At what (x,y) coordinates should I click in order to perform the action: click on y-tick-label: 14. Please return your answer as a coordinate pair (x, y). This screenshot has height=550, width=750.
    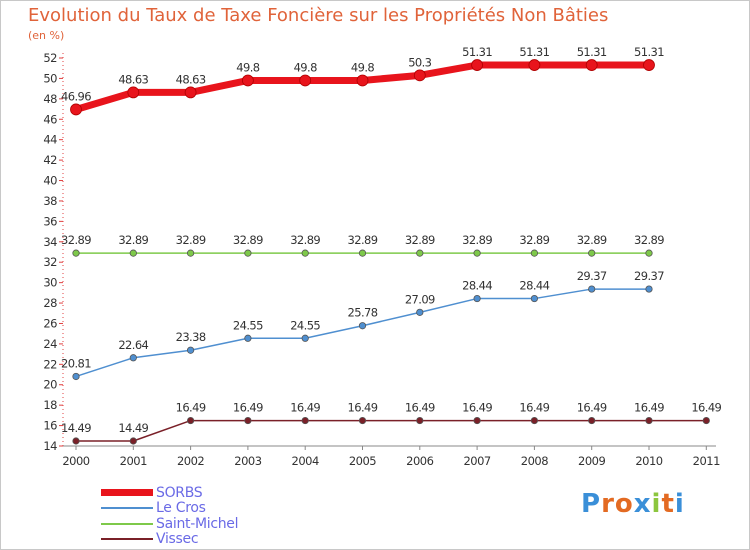
    Looking at the image, I should click on (50, 446).